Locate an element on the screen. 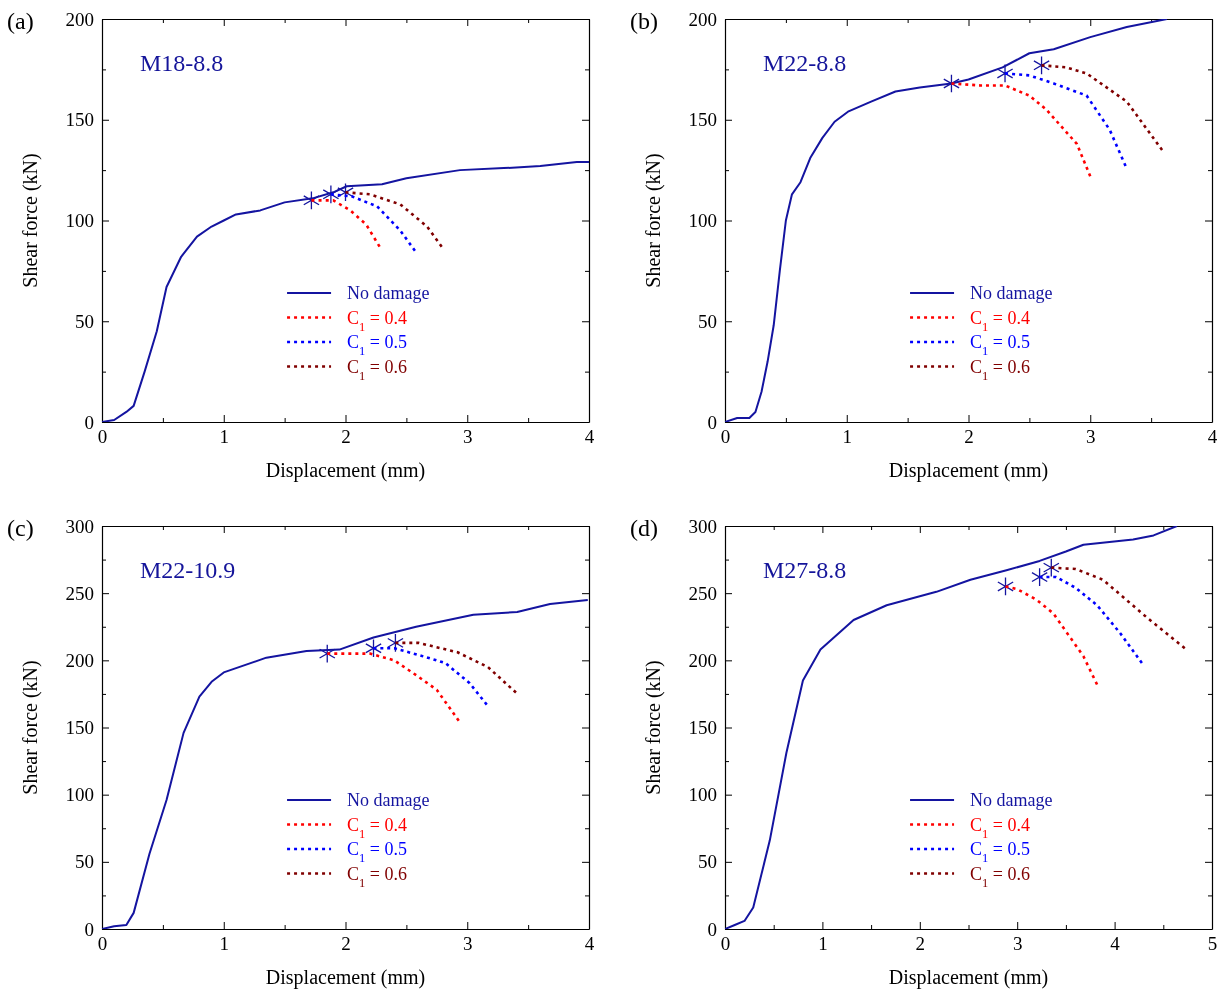 The width and height of the screenshot is (1223, 996). chart-title: (b) is located at coordinates (644, 21).